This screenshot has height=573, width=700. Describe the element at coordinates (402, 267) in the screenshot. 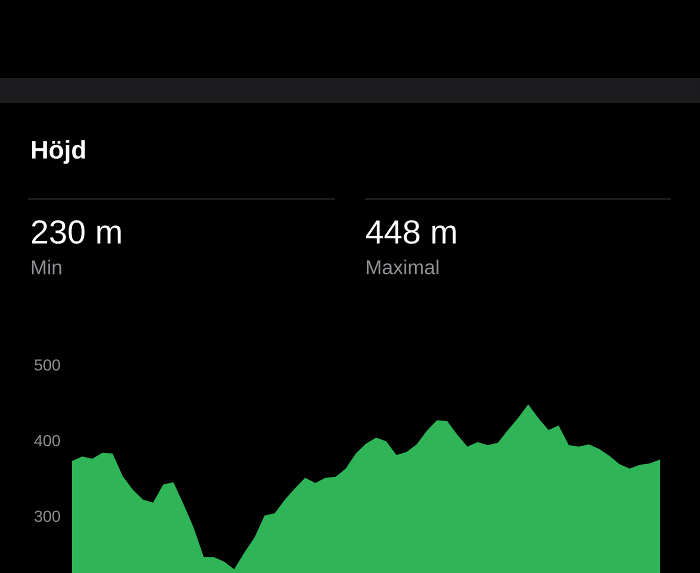

I see `text: Maximal` at that location.